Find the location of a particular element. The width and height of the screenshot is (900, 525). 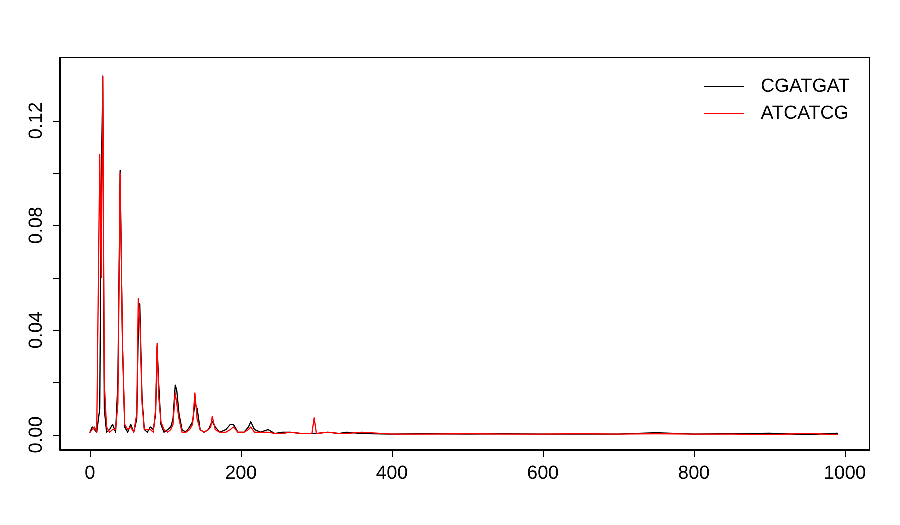

legend-label: ATCATCG is located at coordinates (804, 113).